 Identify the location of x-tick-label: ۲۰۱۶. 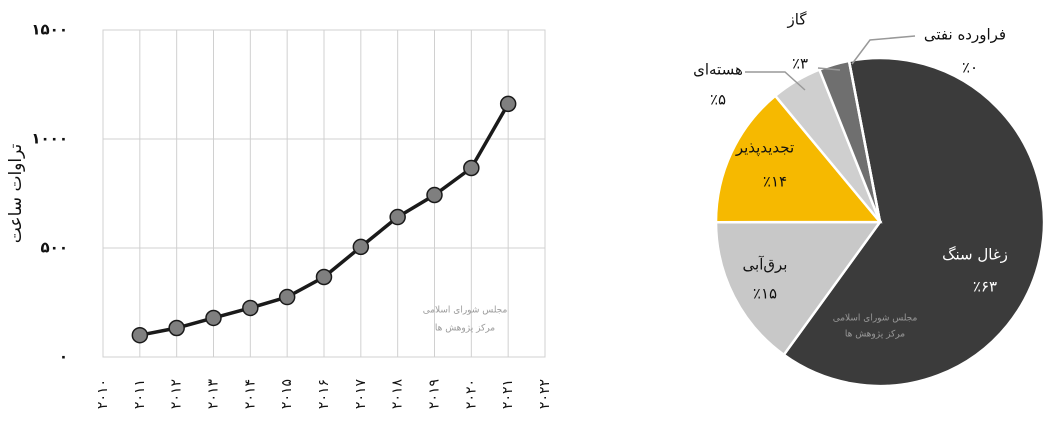
(324, 394).